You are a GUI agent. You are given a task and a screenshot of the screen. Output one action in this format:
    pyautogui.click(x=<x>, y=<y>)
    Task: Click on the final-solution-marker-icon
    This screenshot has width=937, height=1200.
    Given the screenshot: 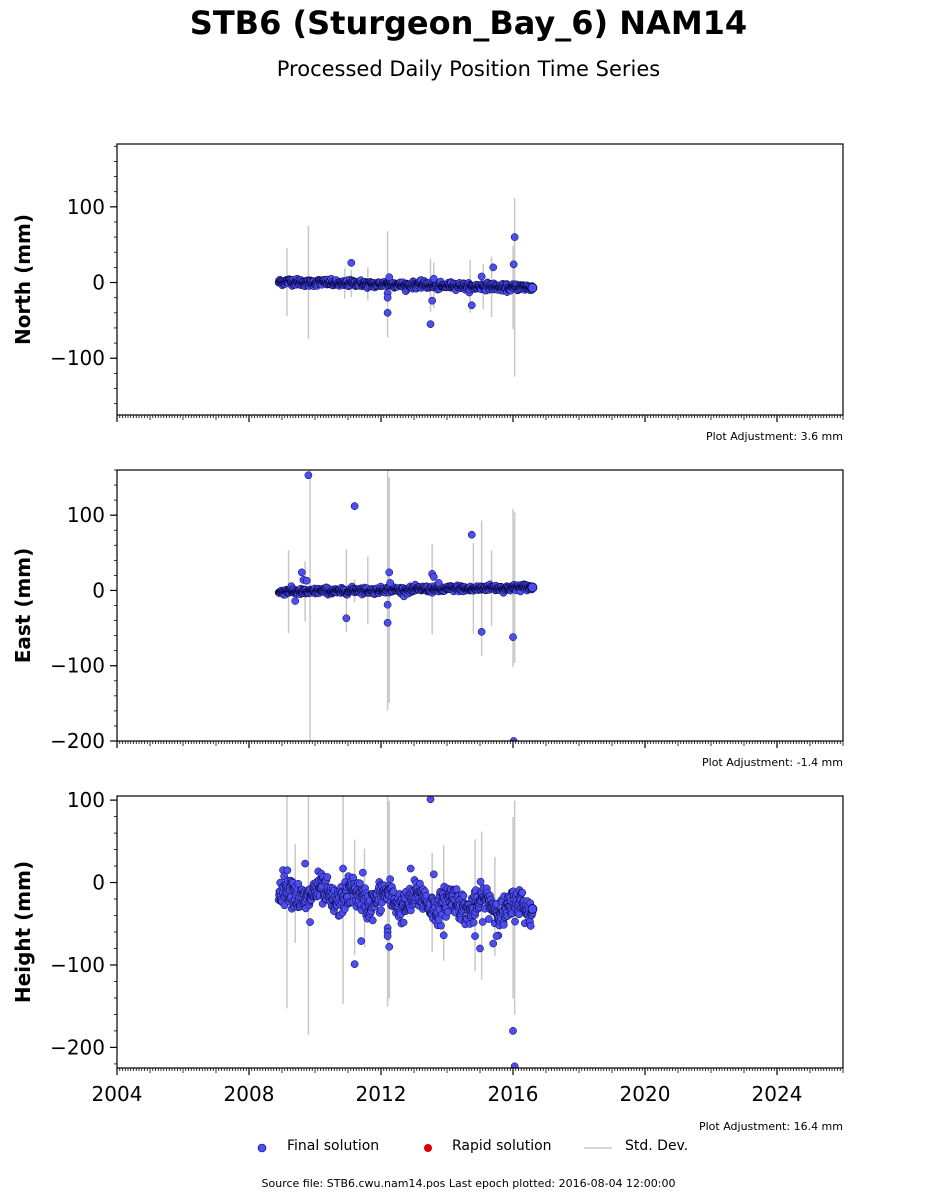 What is the action you would take?
    pyautogui.click(x=262, y=1148)
    